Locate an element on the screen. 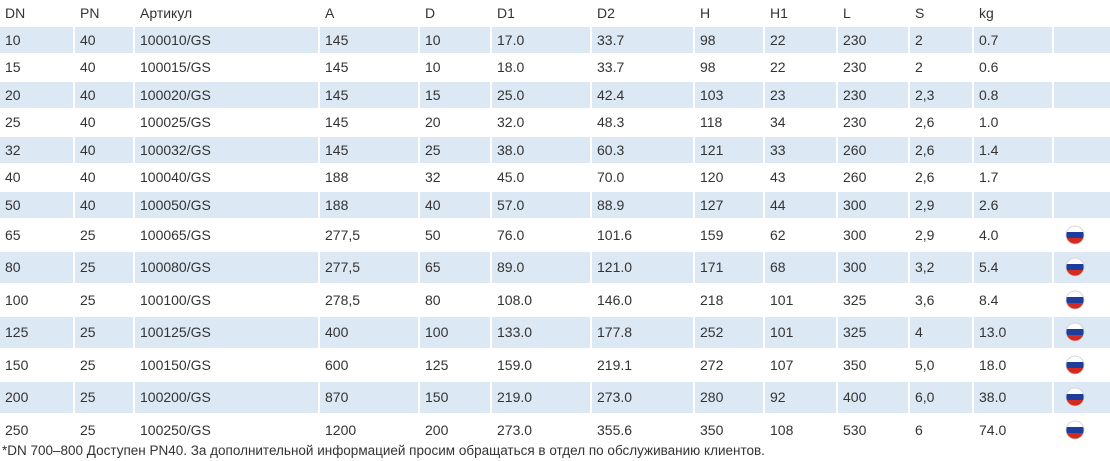 The width and height of the screenshot is (1110, 461). table-cell: 25.0 is located at coordinates (541, 95).